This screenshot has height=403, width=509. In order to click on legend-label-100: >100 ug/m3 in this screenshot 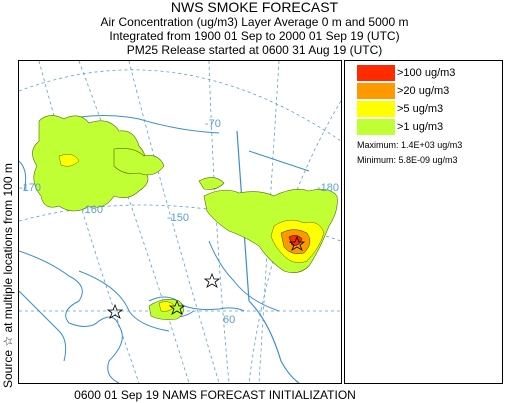, I will do `click(426, 73)`.